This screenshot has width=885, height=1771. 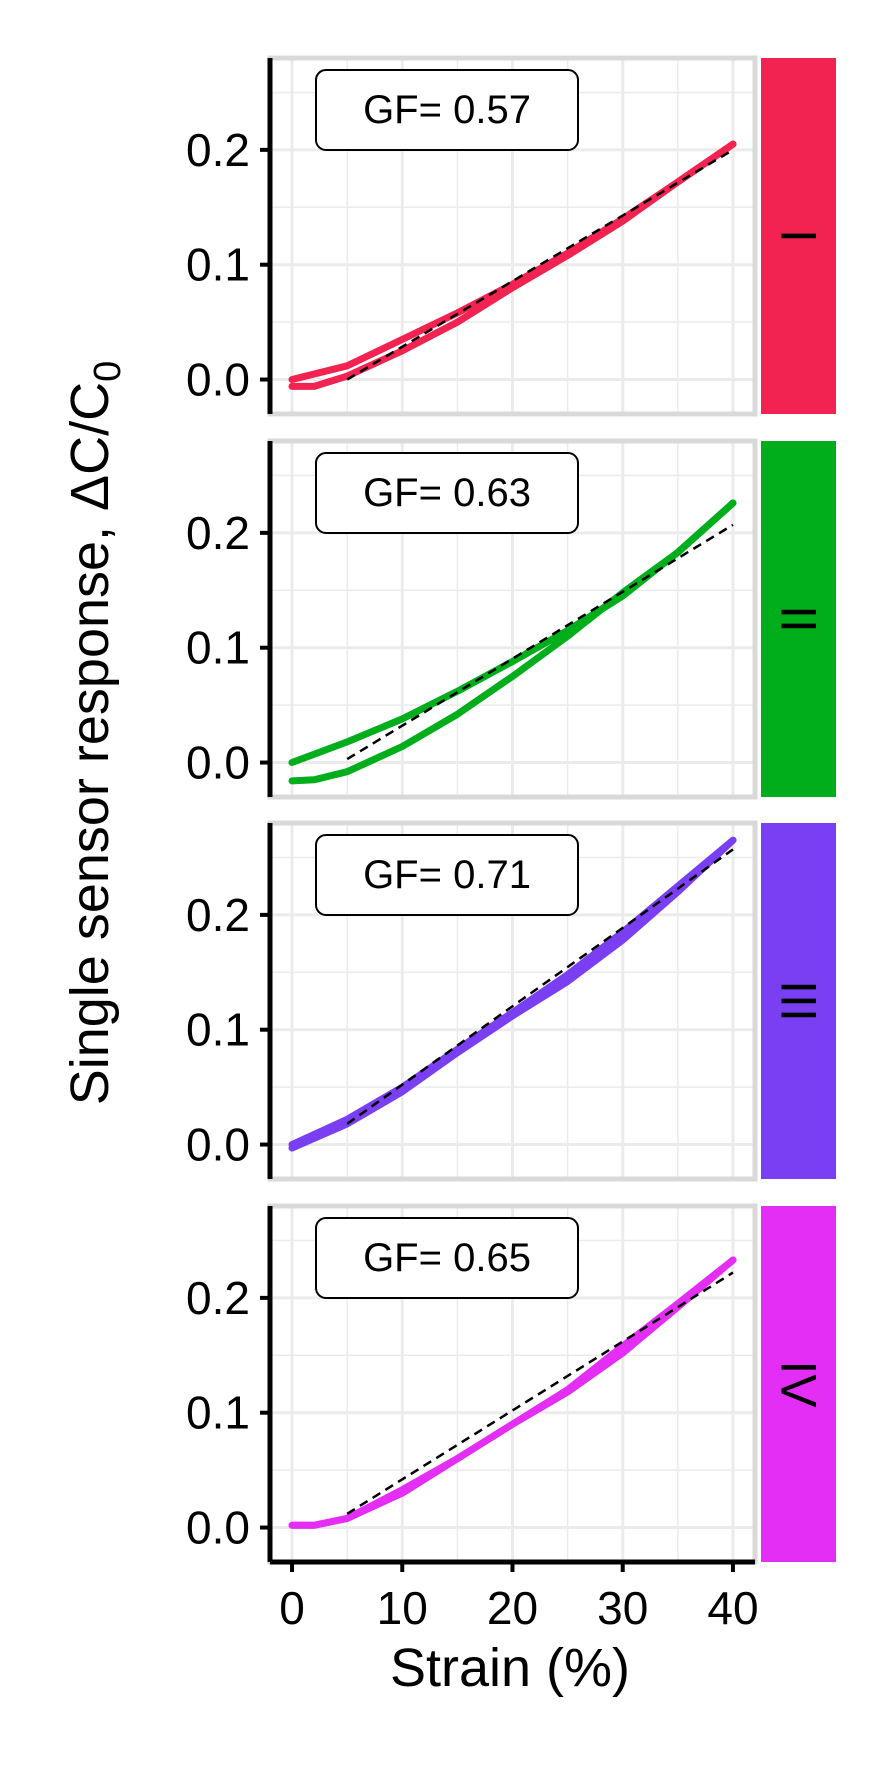 I want to click on facet-strip-label: III, so click(x=799, y=1001).